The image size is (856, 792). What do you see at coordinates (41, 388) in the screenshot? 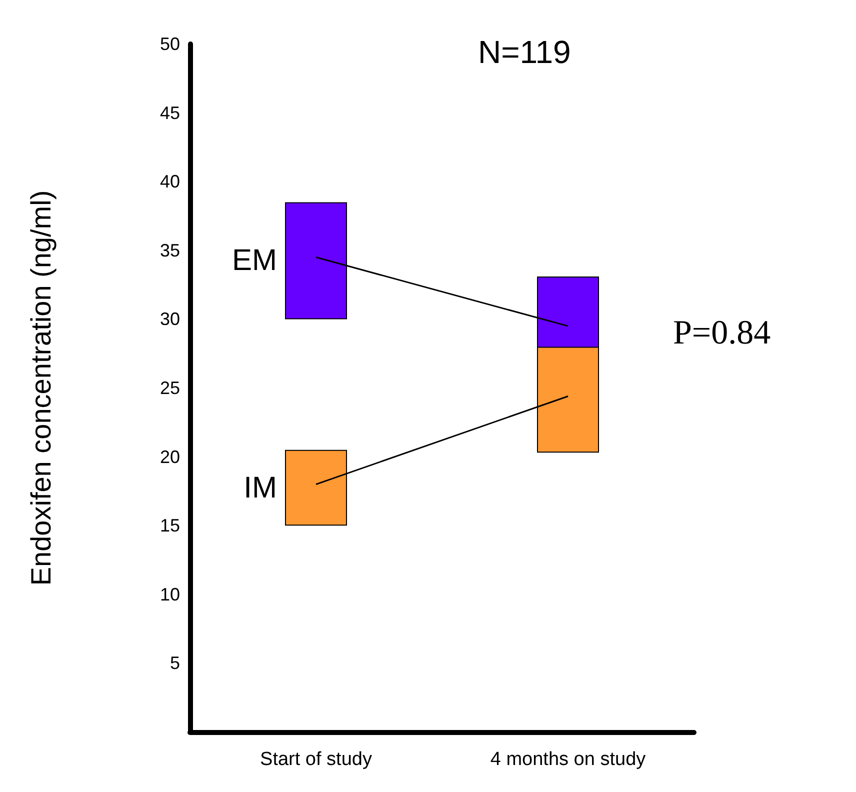
I see `y-axis-title: Endoxifen concentration (ng/ml)` at bounding box center [41, 388].